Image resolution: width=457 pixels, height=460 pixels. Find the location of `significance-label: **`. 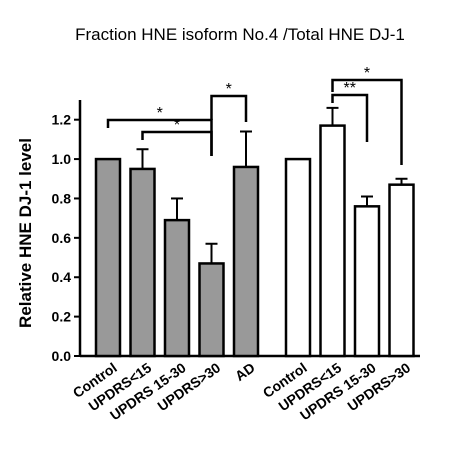

significance-label: ** is located at coordinates (350, 88).